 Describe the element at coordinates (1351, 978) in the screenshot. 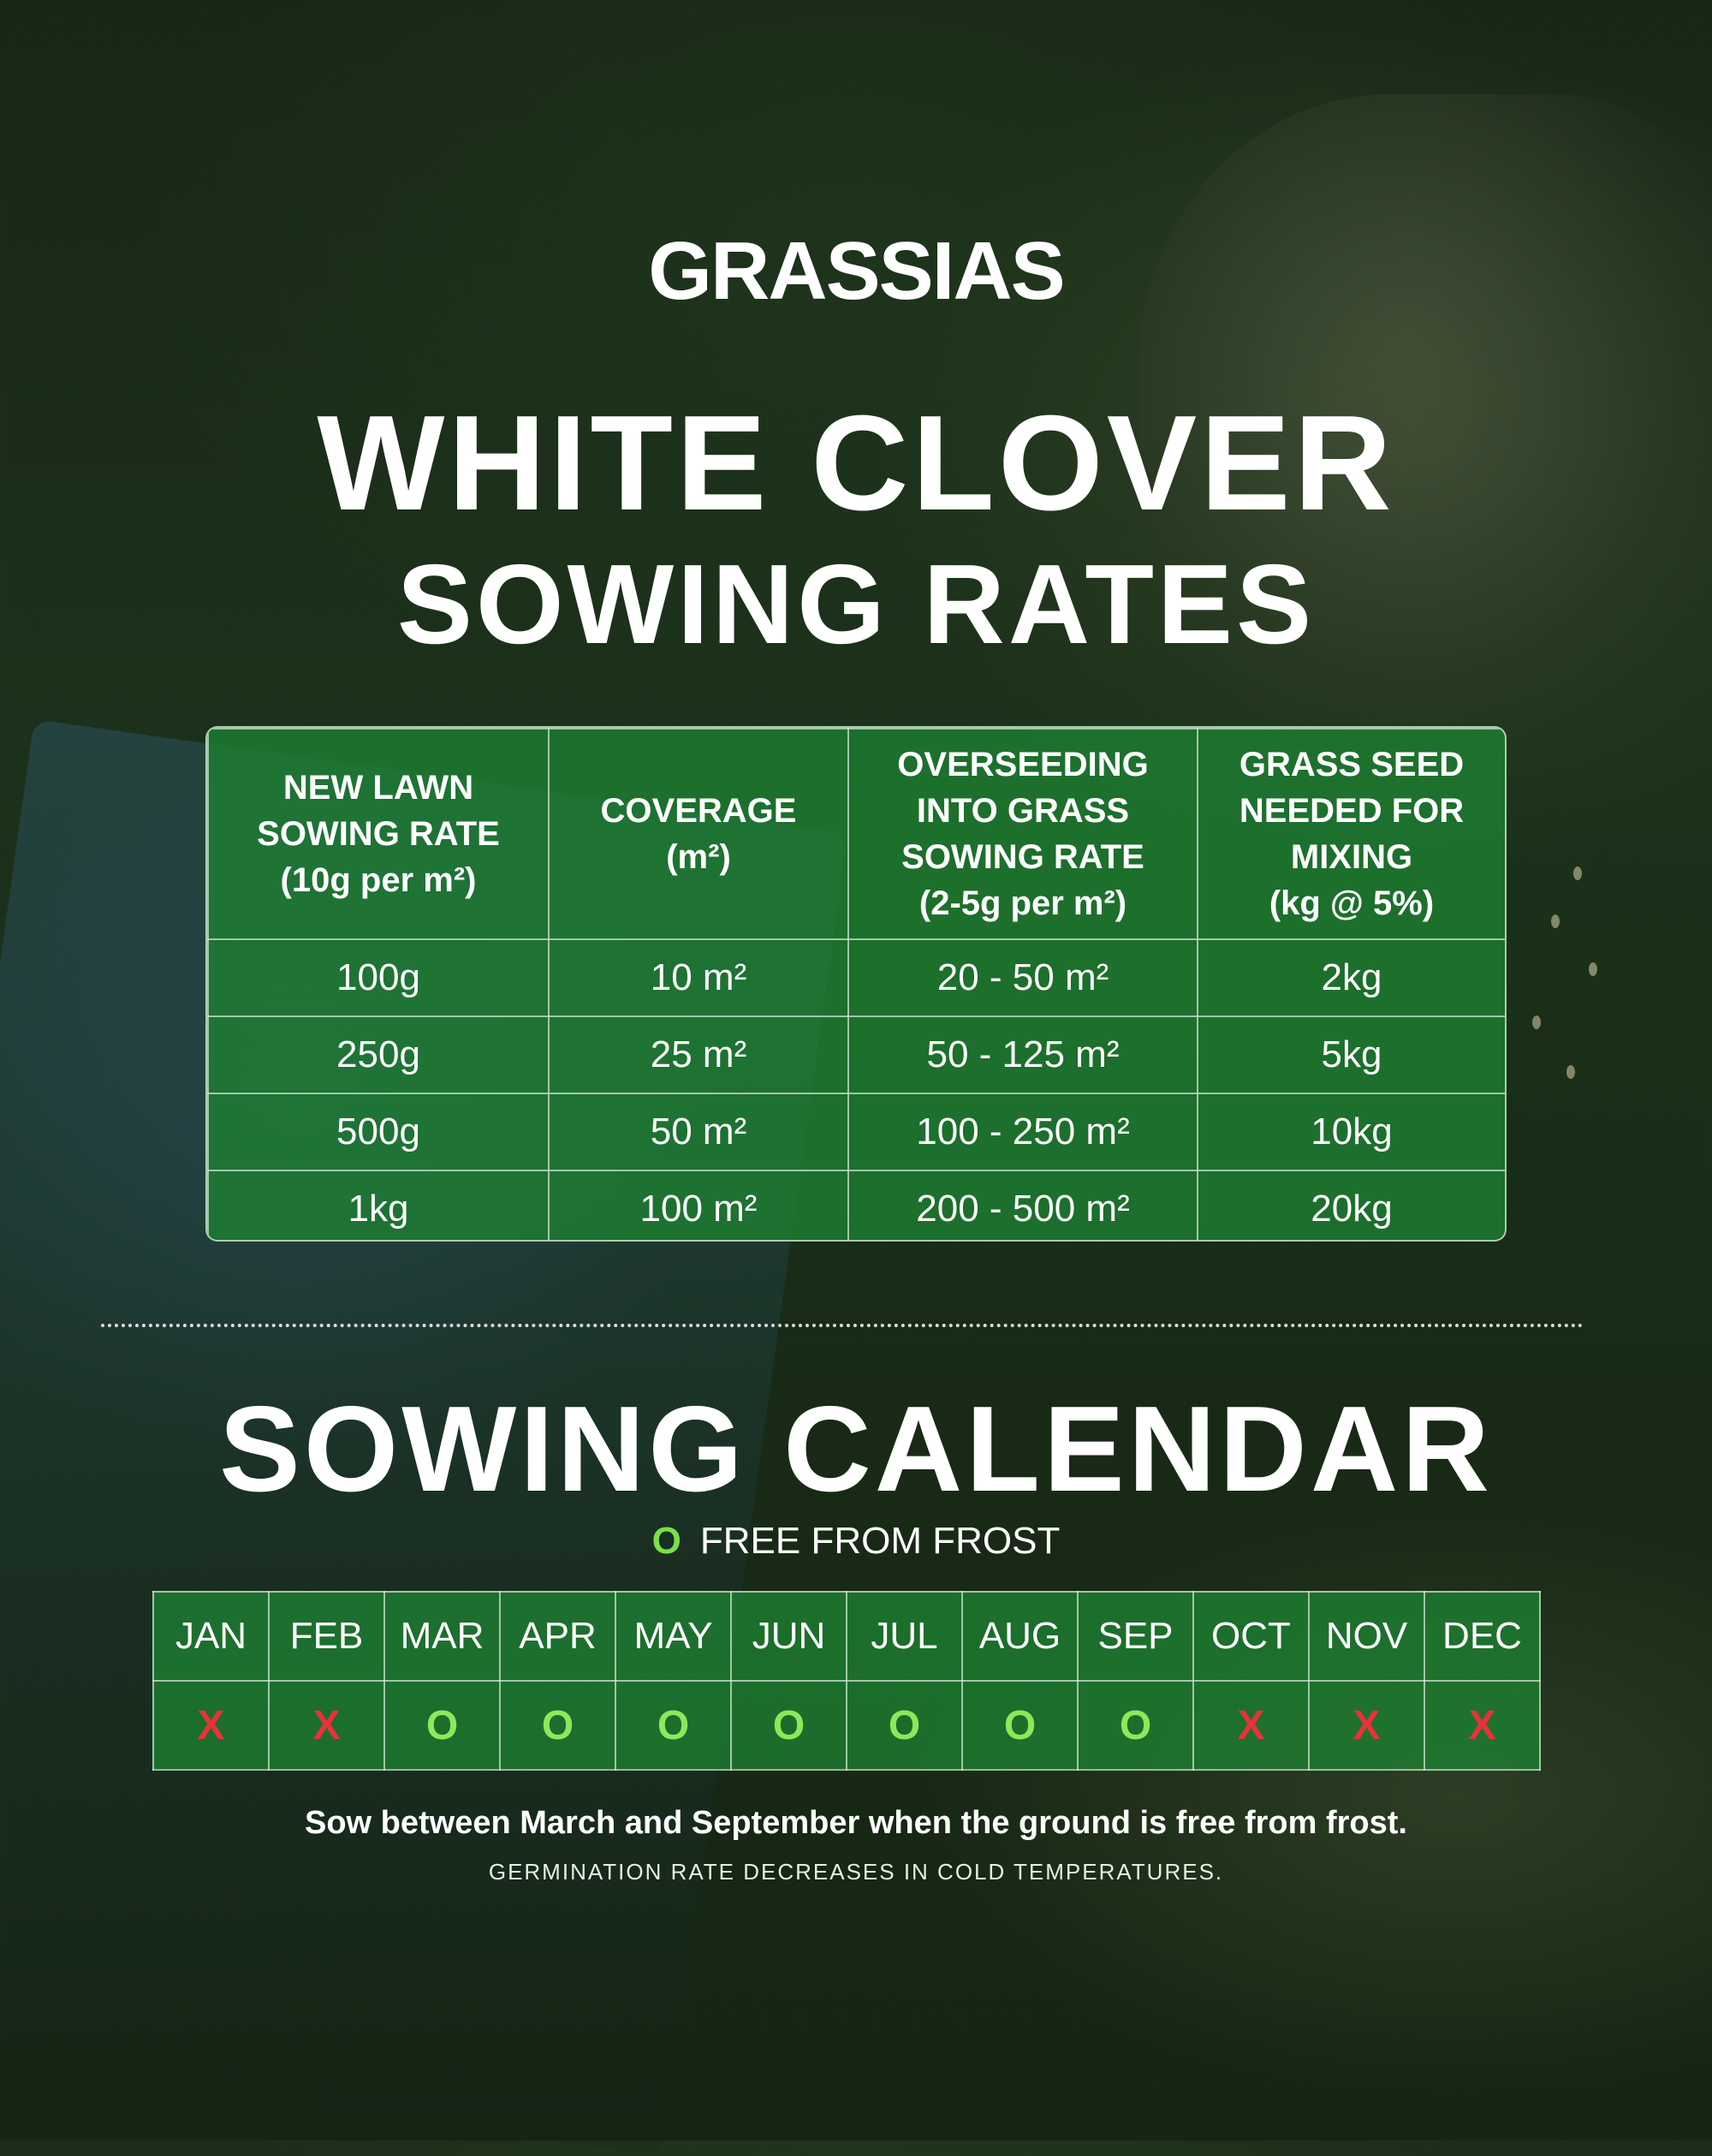

I see `table-cell: 2kg` at that location.